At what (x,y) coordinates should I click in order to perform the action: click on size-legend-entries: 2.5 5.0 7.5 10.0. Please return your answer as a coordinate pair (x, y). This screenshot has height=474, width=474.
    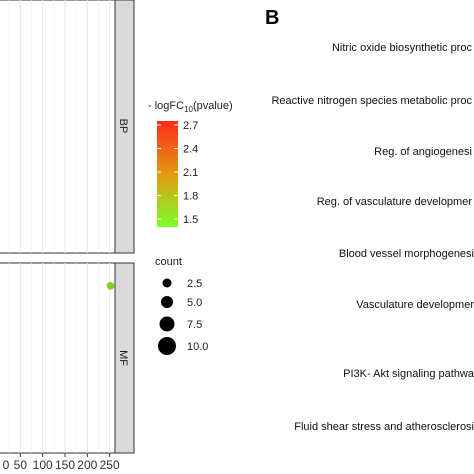
    Looking at the image, I should click on (183, 316).